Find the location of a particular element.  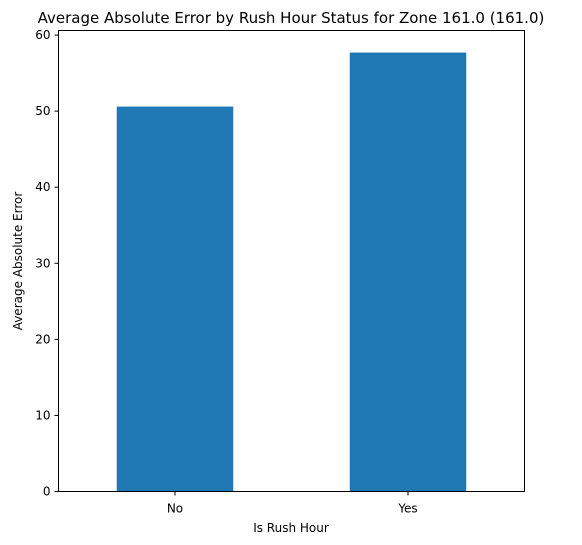

y-tick-label: 60 is located at coordinates (42, 35).